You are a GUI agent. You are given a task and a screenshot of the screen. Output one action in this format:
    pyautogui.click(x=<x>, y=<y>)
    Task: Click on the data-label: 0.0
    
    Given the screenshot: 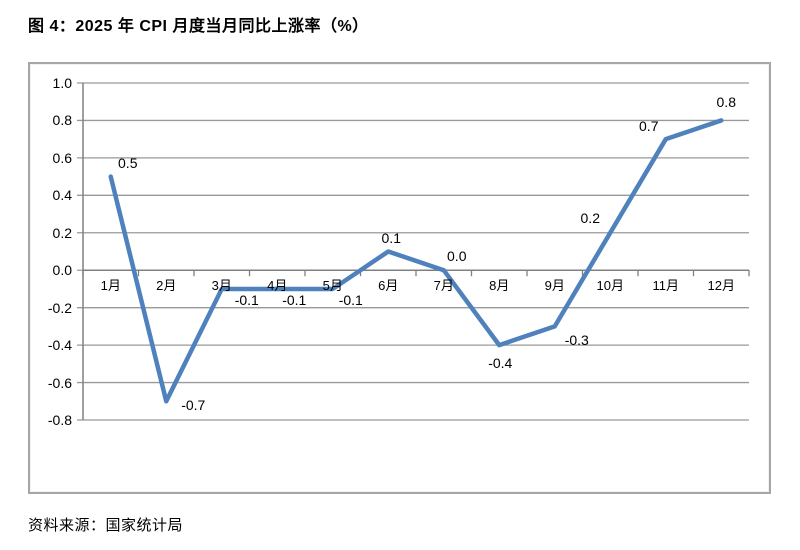 What is the action you would take?
    pyautogui.click(x=457, y=256)
    